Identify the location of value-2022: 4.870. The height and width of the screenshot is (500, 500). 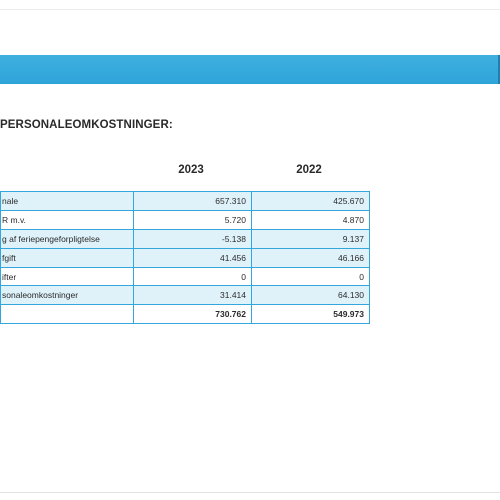
(310, 219).